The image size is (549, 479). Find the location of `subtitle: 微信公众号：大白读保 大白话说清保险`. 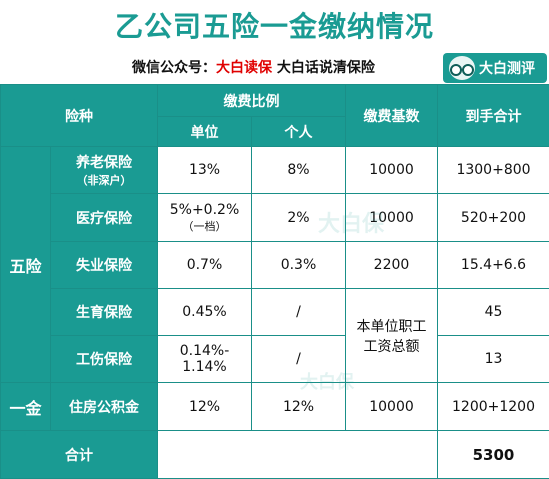

subtitle: 微信公众号：大白读保 大白话说清保险 is located at coordinates (253, 68).